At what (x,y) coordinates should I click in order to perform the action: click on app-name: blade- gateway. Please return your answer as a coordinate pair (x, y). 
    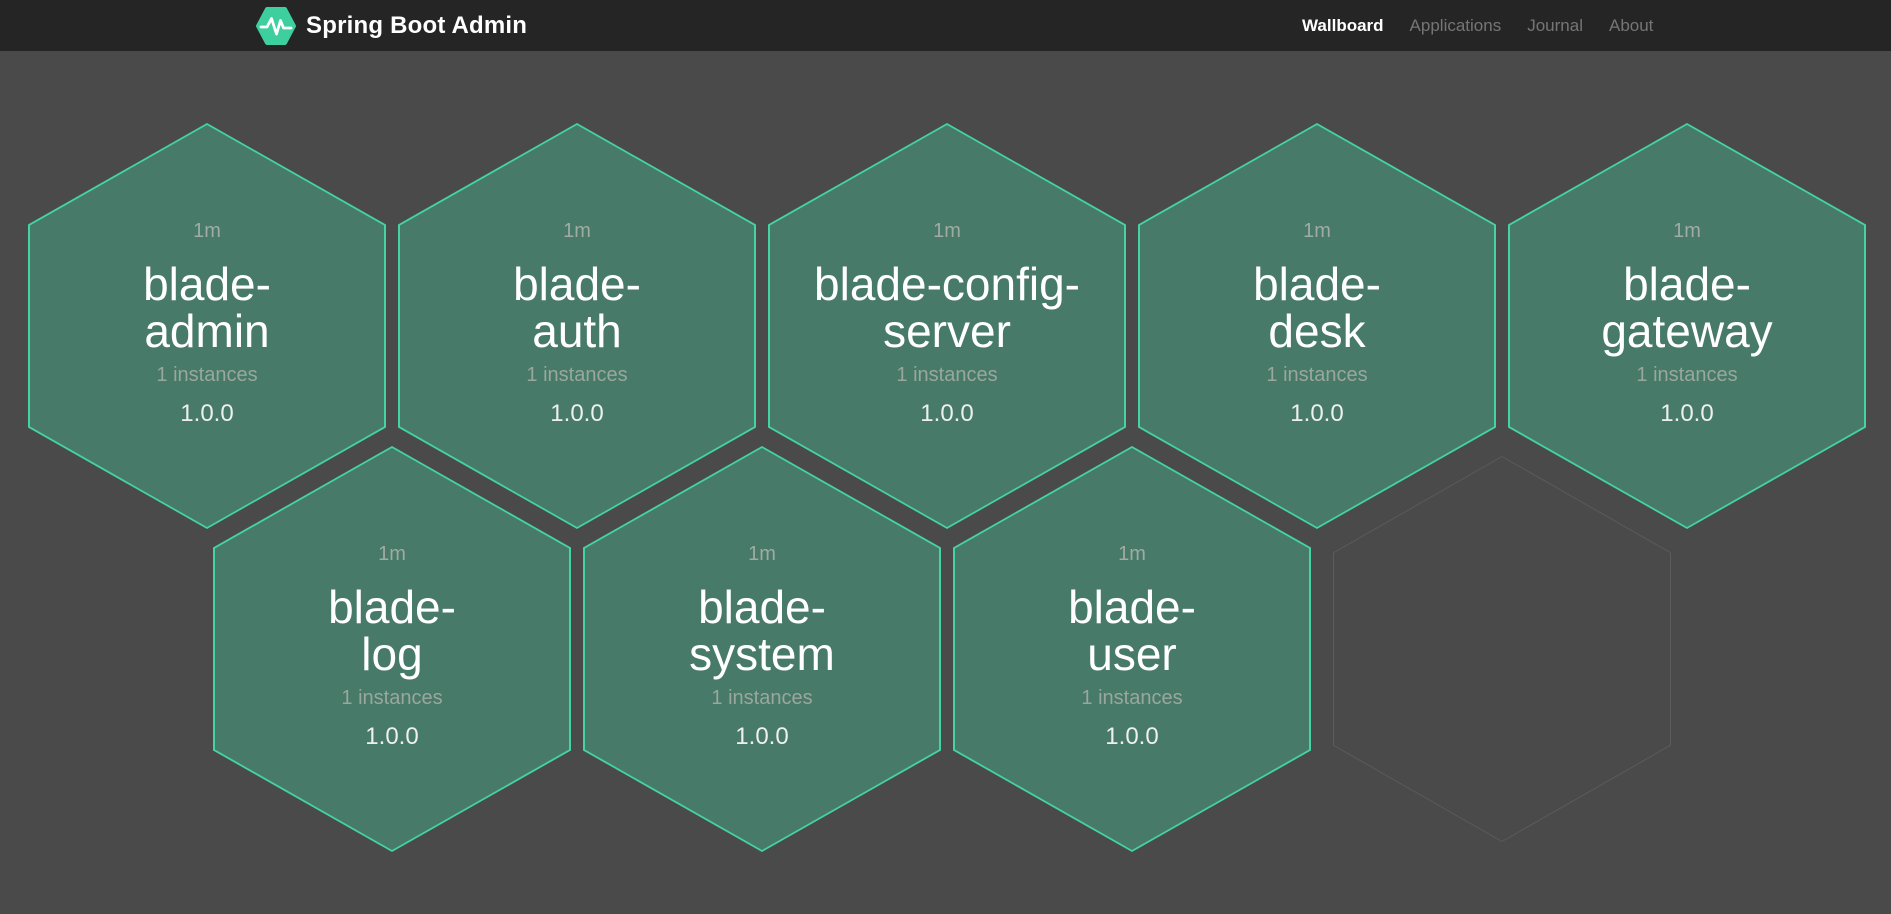
    Looking at the image, I should click on (1687, 307).